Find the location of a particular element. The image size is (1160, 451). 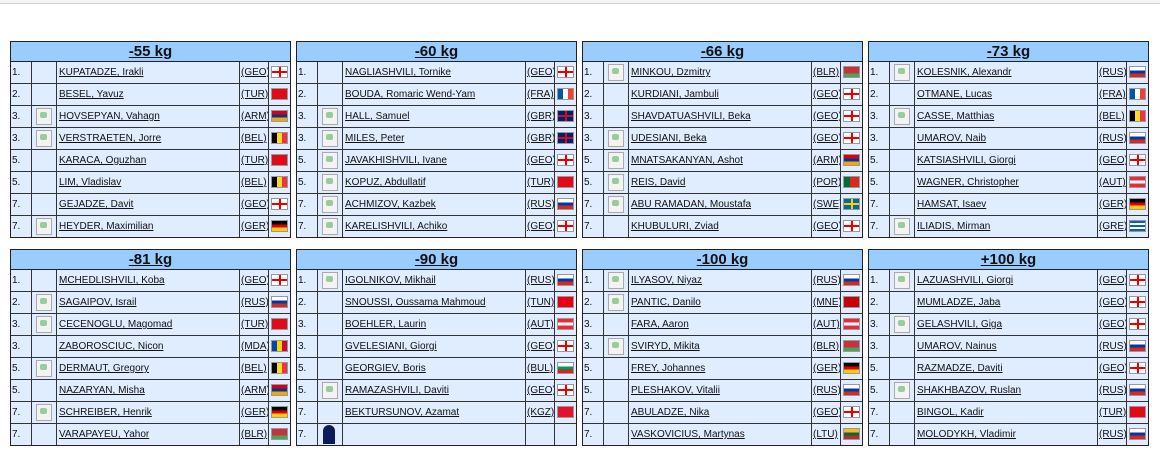

athlete-name: KARACA, Oguzhan is located at coordinates (148, 160).